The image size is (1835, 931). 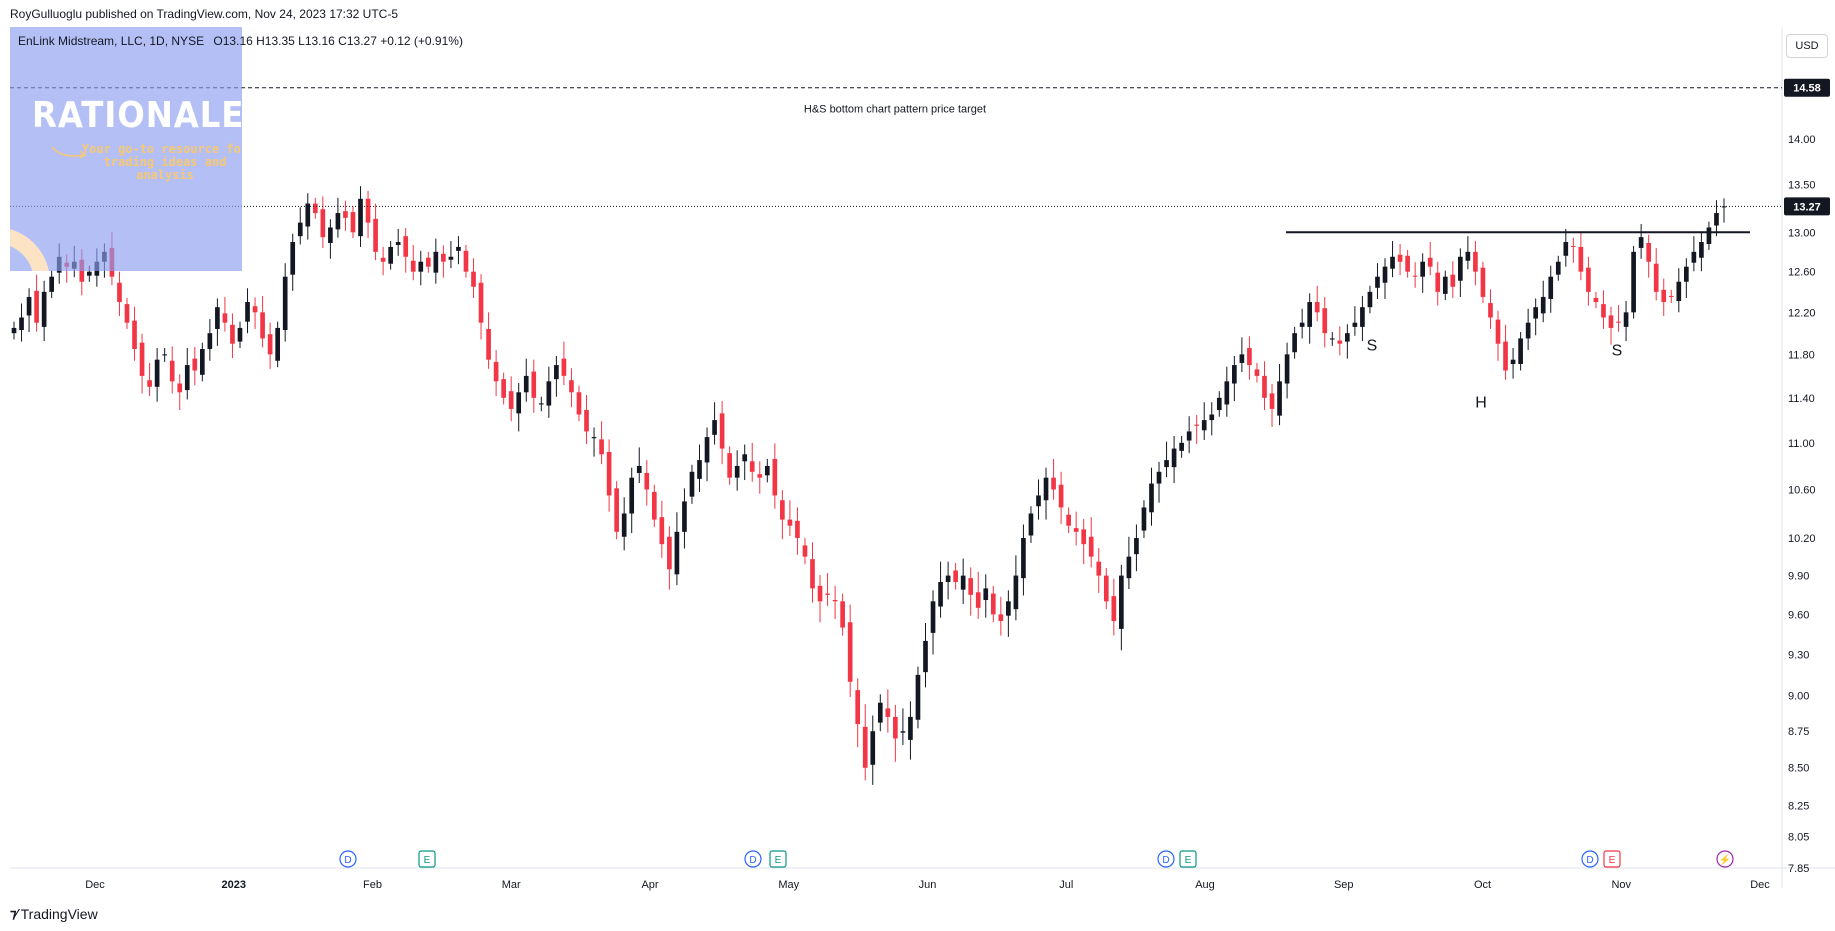 What do you see at coordinates (1612, 859) in the screenshot?
I see `event-marker-earnings-upcoming: E` at bounding box center [1612, 859].